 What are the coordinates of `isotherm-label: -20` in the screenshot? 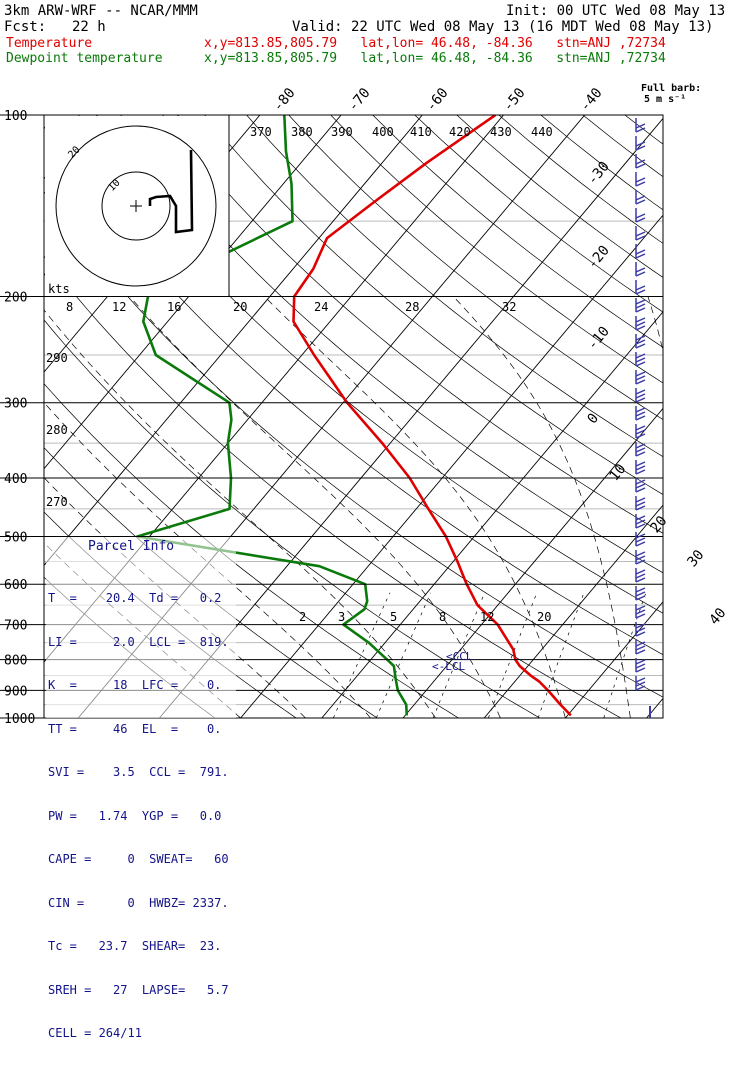 It's located at (598, 258).